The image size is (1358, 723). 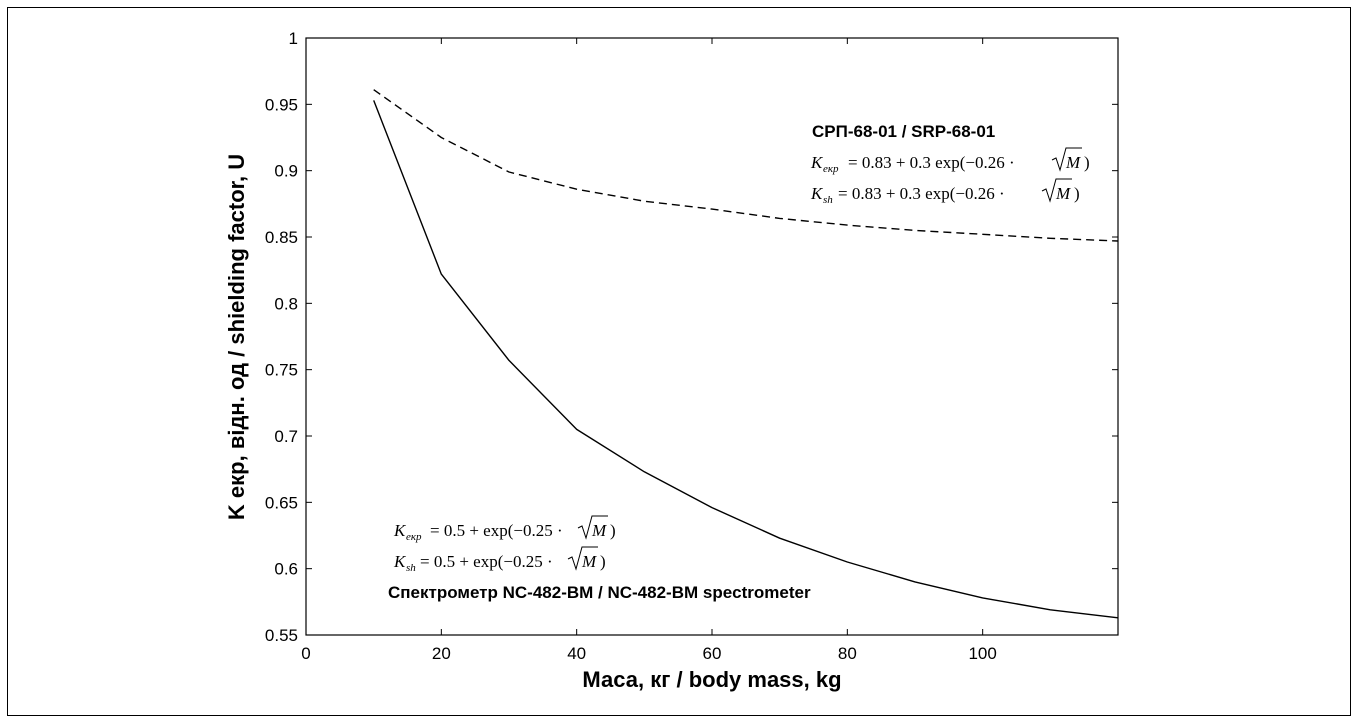 I want to click on y-tick-label: 0.6, so click(x=286, y=569).